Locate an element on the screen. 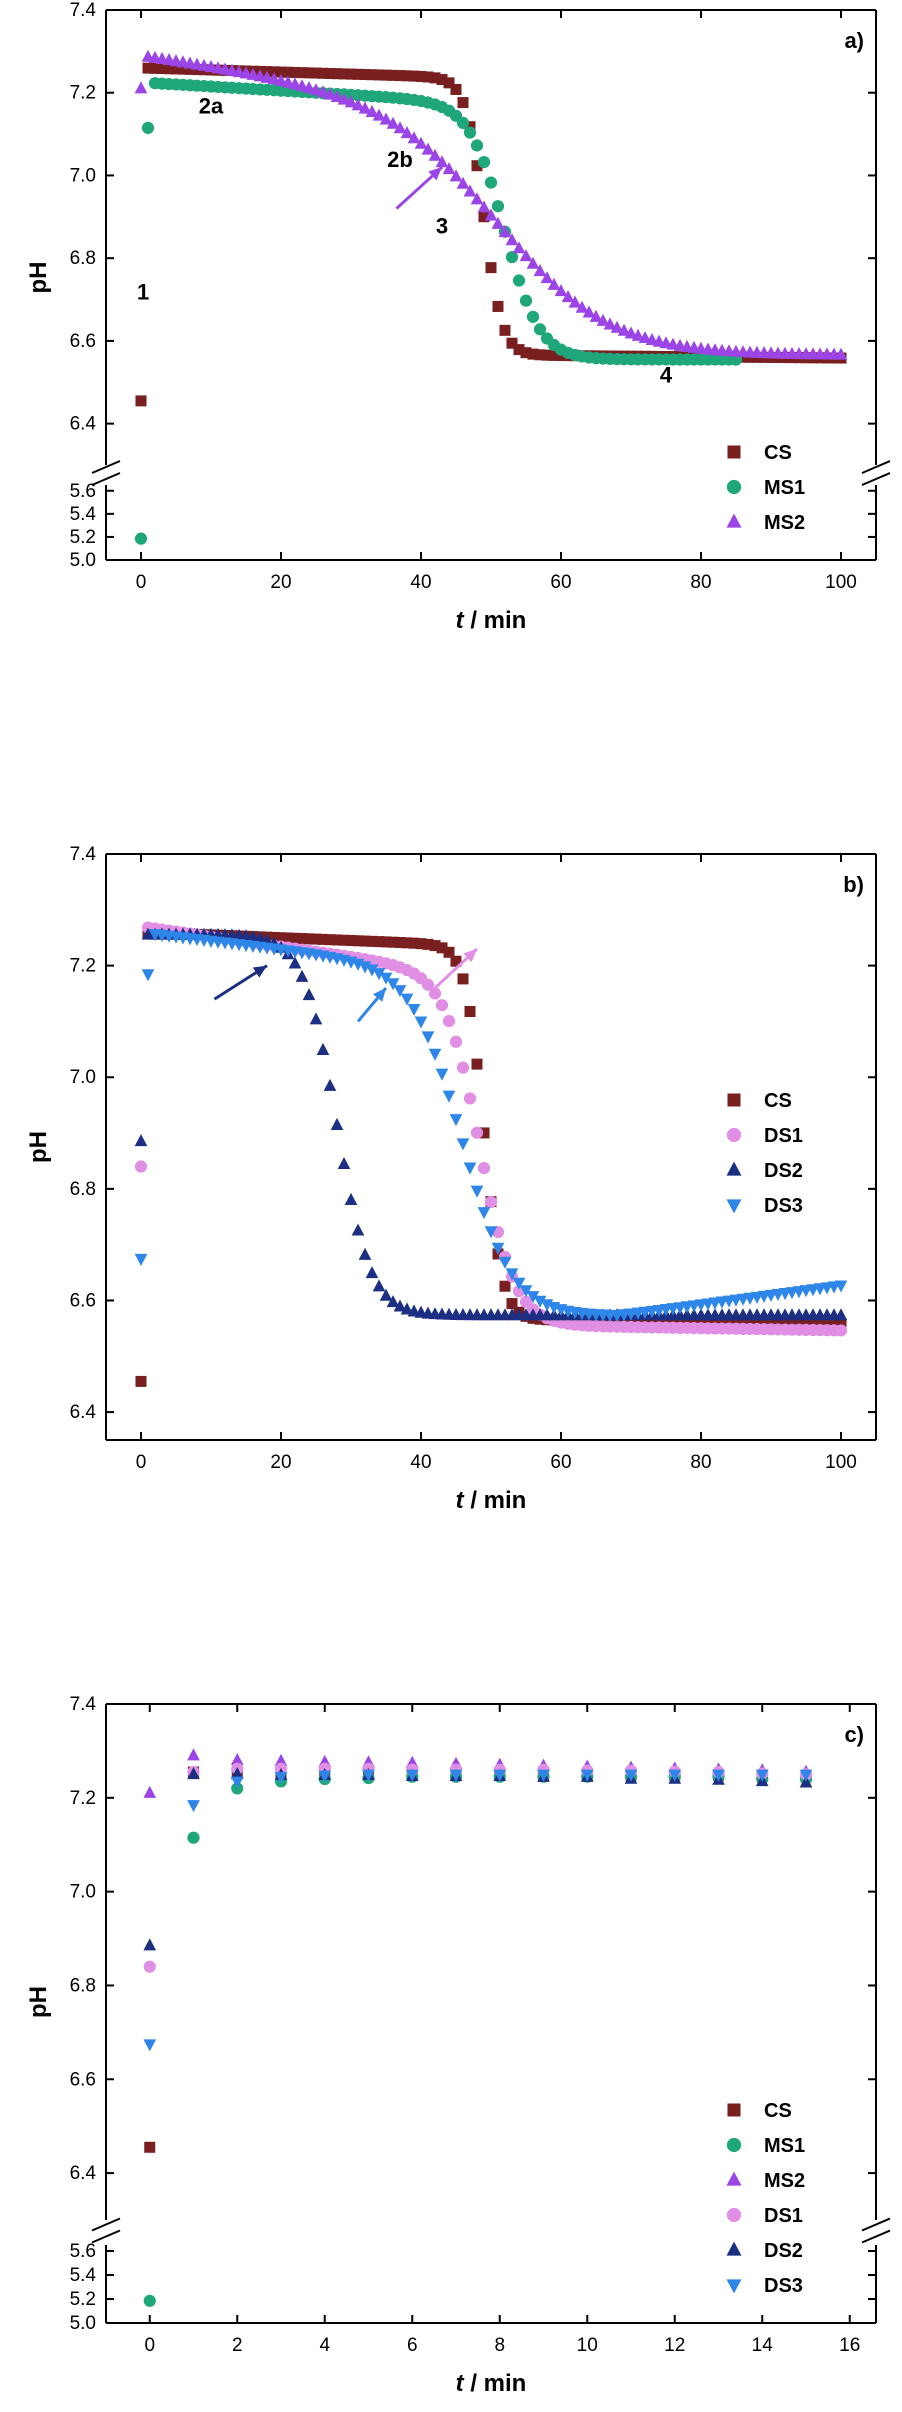 The image size is (902, 2412). series-ds1 is located at coordinates (491, 1129).